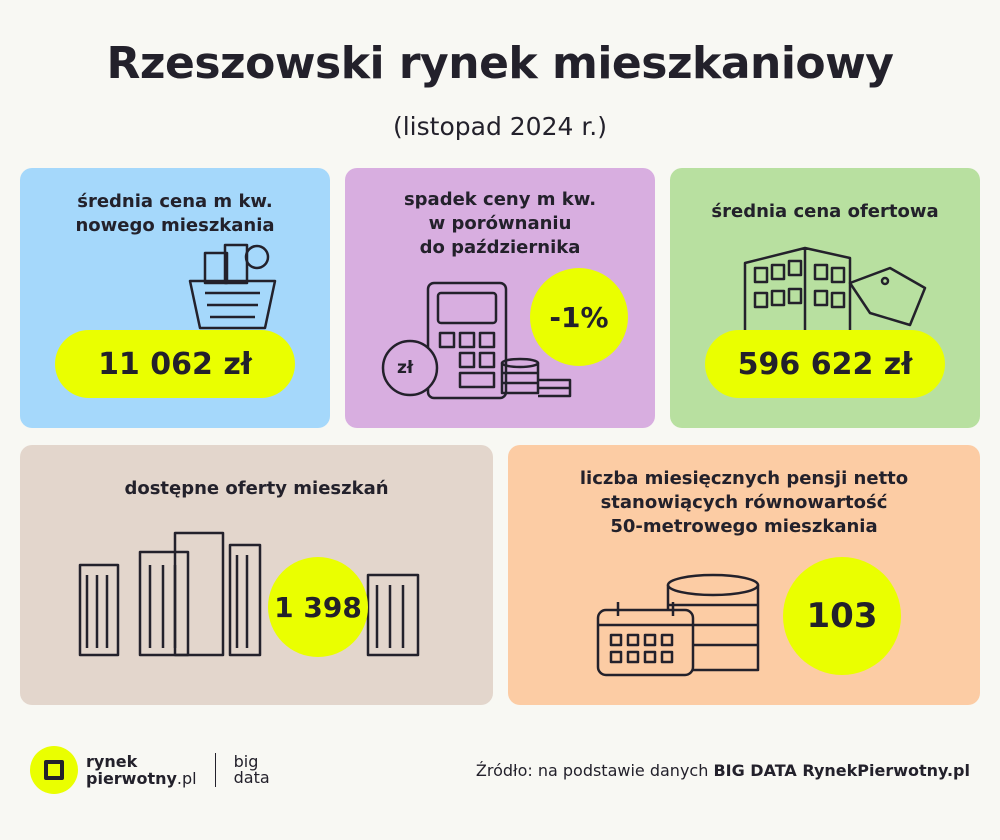 The image size is (1000, 840). I want to click on value-circle: -1%, so click(579, 317).